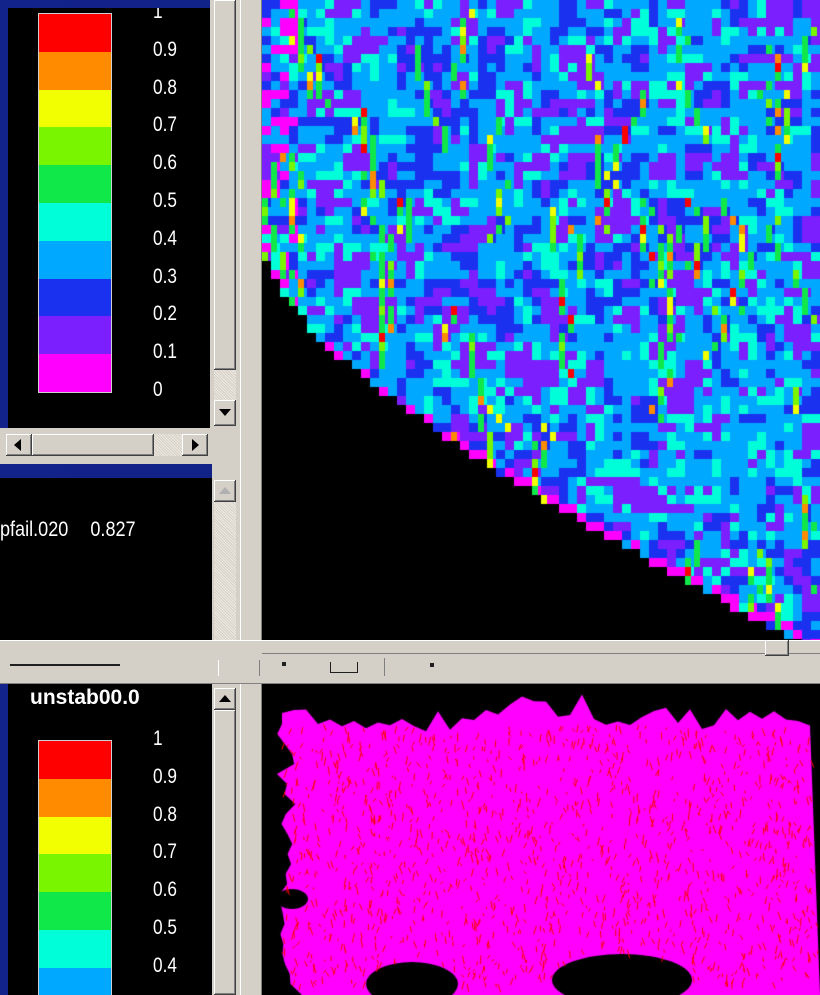 This screenshot has height=995, width=820. Describe the element at coordinates (165, 314) in the screenshot. I see `legend-tick-label: 0.2` at that location.